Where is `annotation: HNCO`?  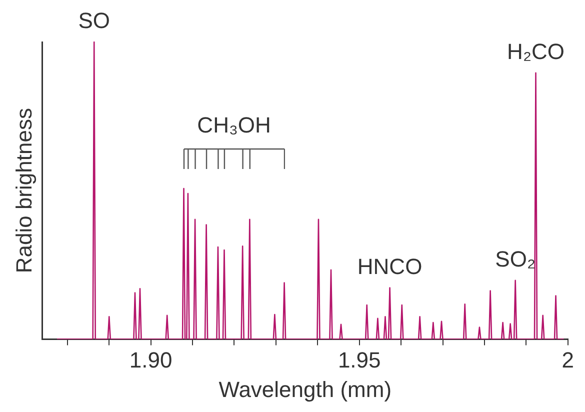
annotation: HNCO is located at coordinates (389, 266).